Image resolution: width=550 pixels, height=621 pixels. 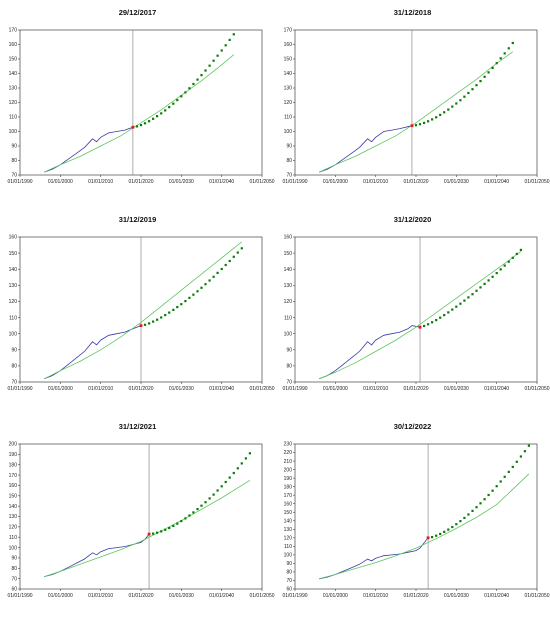 What do you see at coordinates (288, 302) in the screenshot?
I see `y-tick-label: 120` at bounding box center [288, 302].